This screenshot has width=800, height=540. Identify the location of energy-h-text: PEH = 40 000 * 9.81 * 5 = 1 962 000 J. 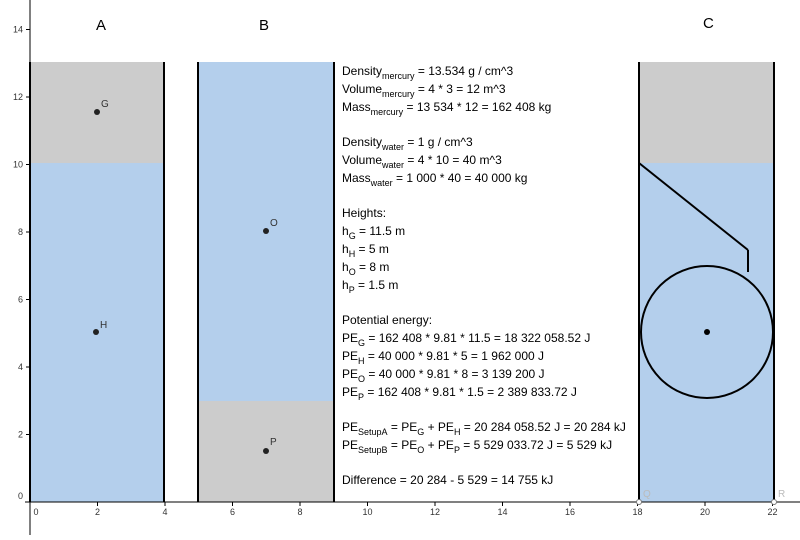
(443, 357).